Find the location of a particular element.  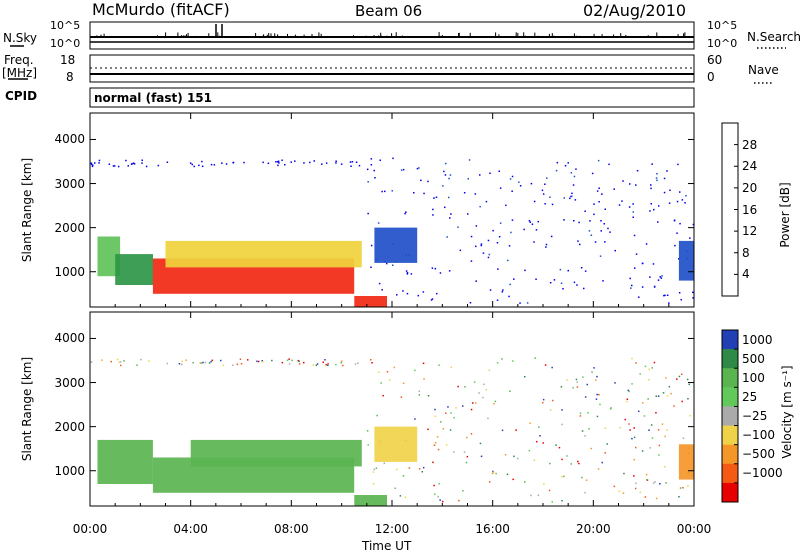

velocity-ylabel: Slant Range [km] is located at coordinates (27, 409).